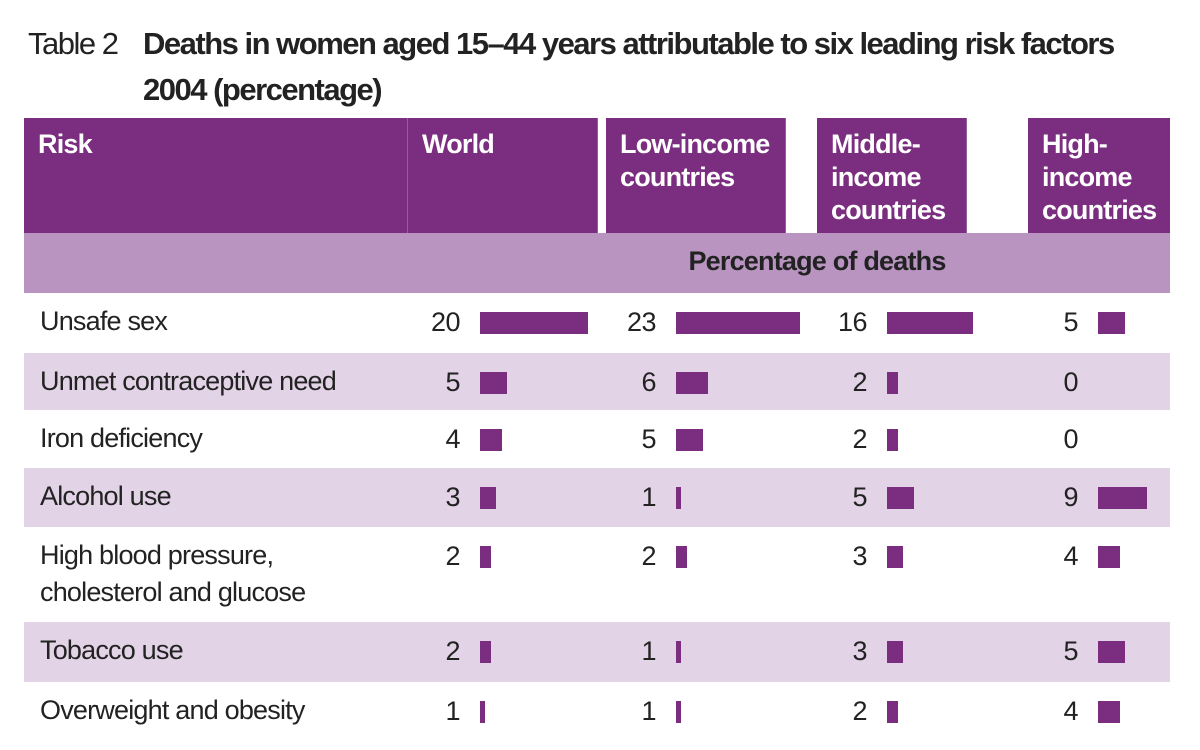  What do you see at coordinates (445, 322) in the screenshot?
I see `value-label: 20` at bounding box center [445, 322].